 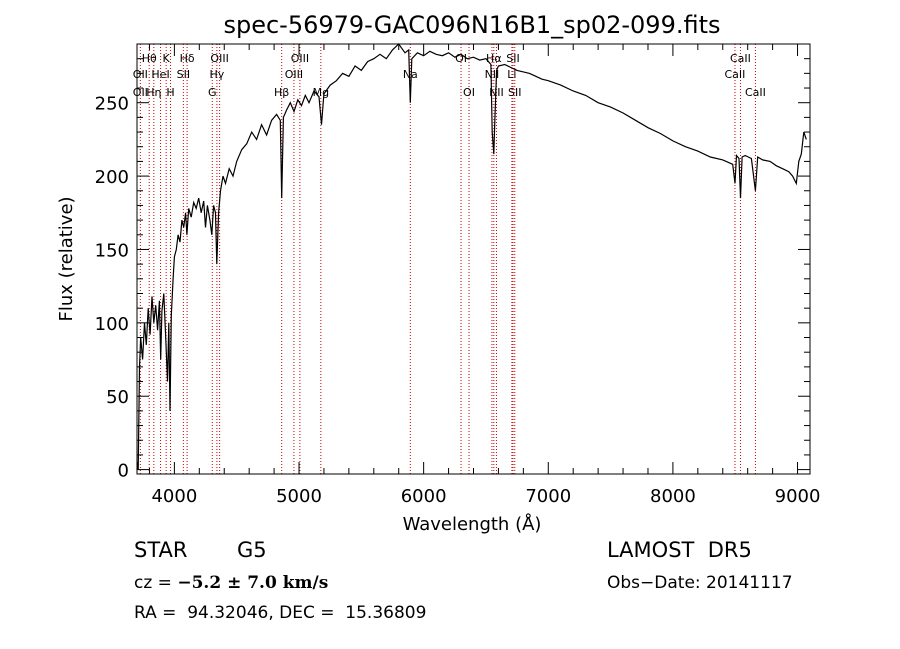 I want to click on spectral-line-label: Hγ, so click(x=216, y=74).